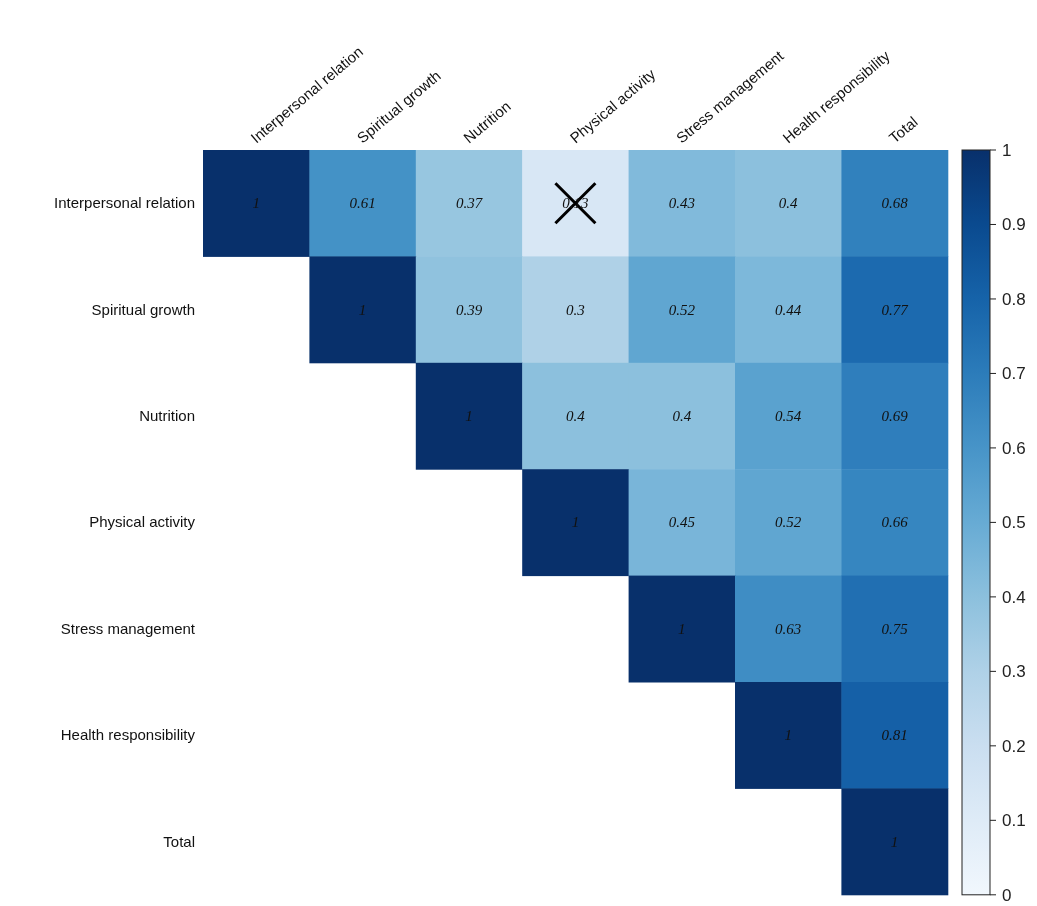  What do you see at coordinates (575, 309) in the screenshot?
I see `data-label: 0.3` at bounding box center [575, 309].